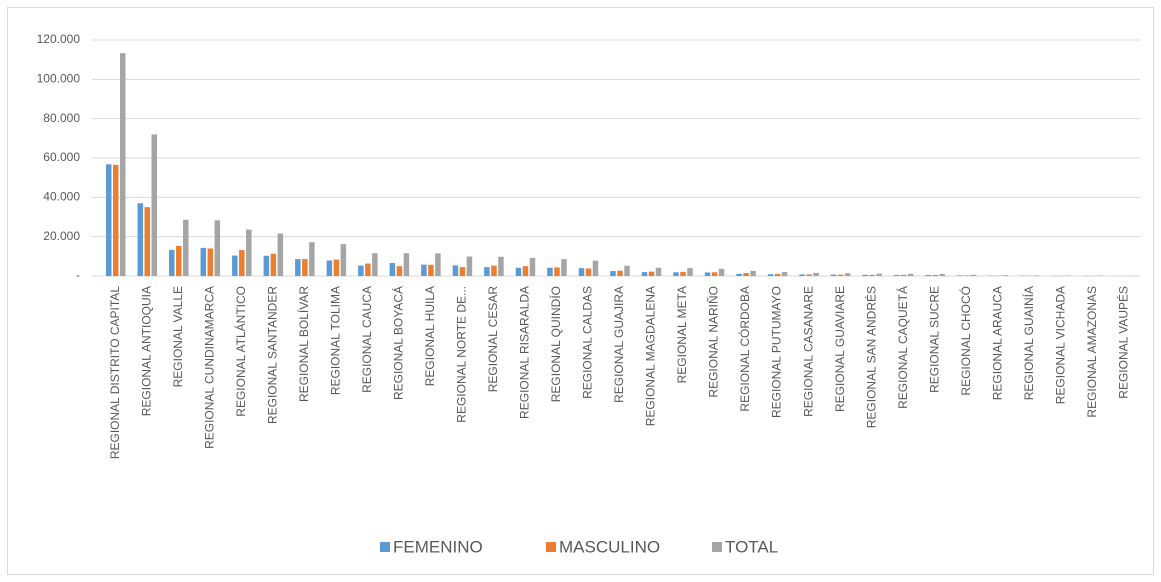 This screenshot has height=582, width=1161. Describe the element at coordinates (59, 39) in the screenshot. I see `y-tick-label: 120.000` at that location.